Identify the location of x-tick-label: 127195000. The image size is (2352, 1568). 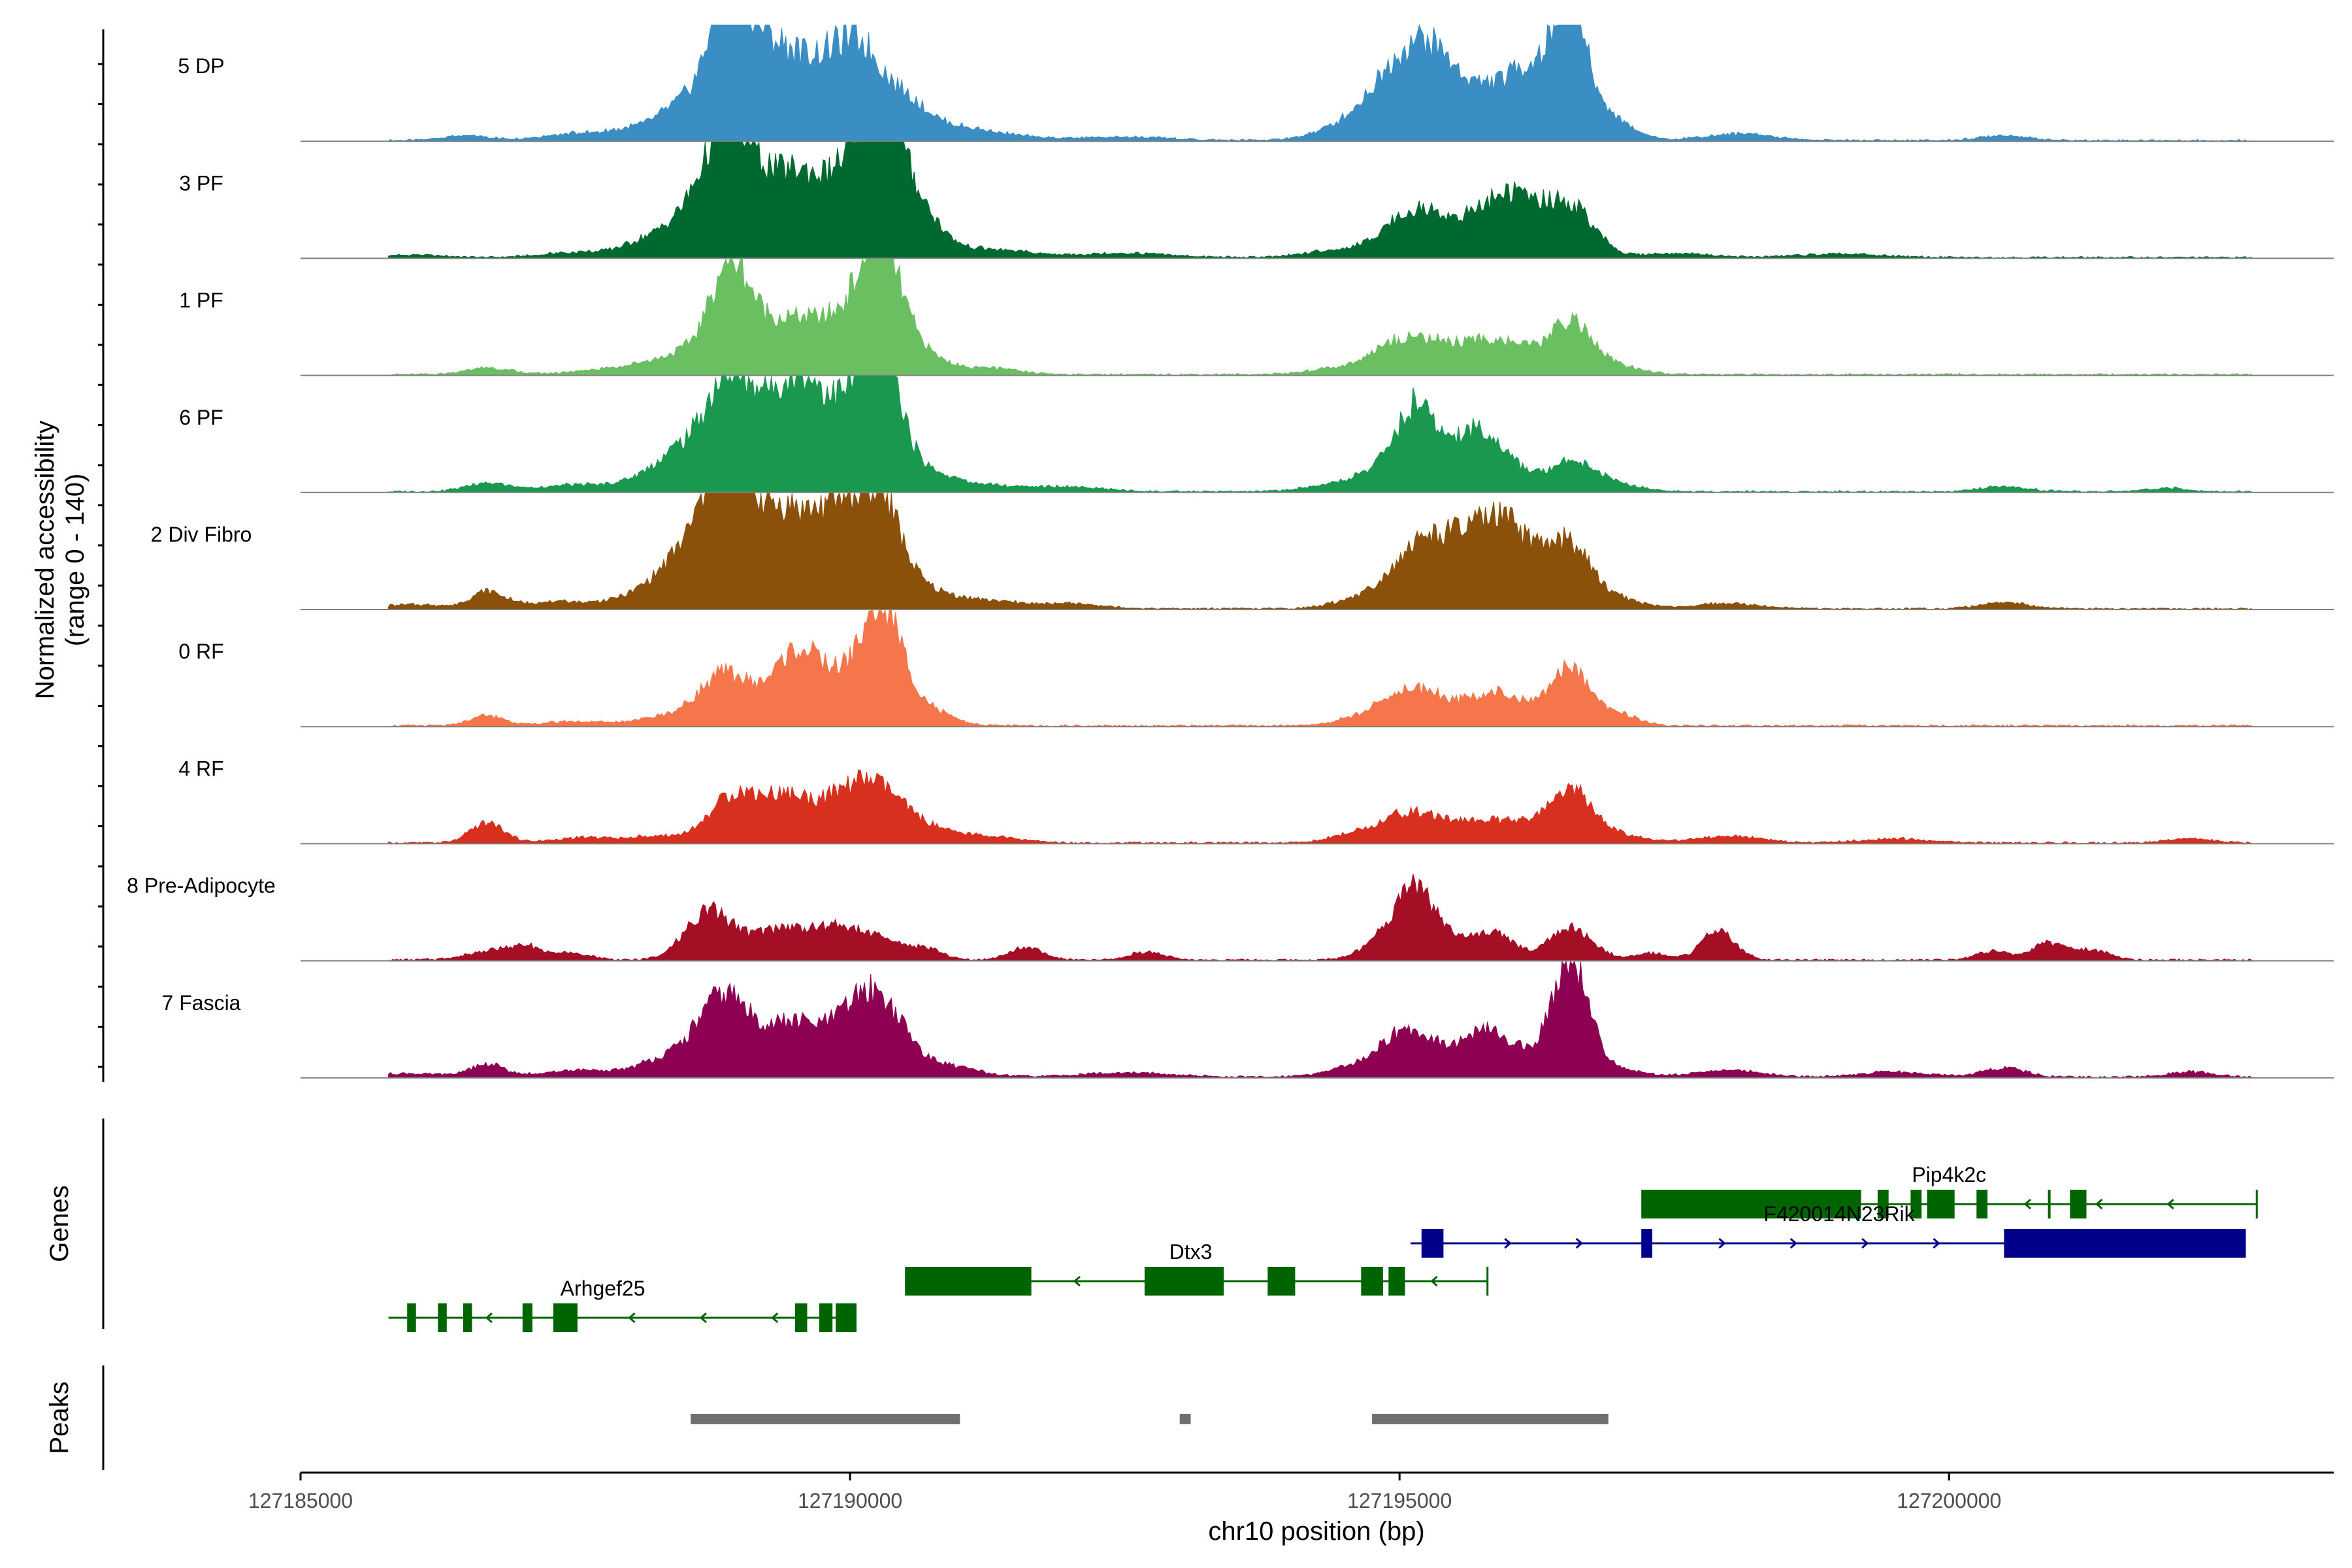
(1399, 1500).